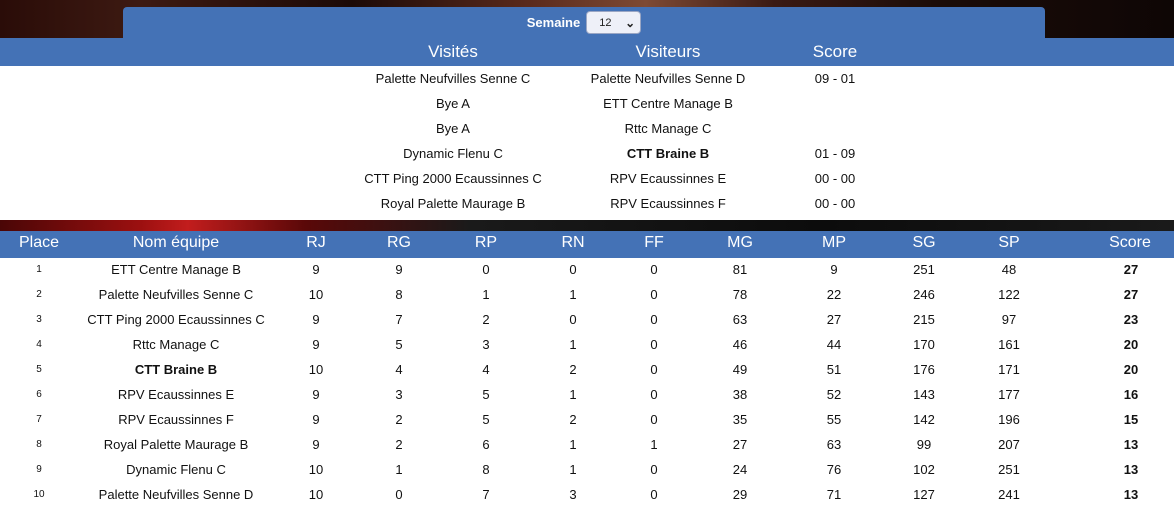  What do you see at coordinates (654, 444) in the screenshot?
I see `cell-ff: 1` at bounding box center [654, 444].